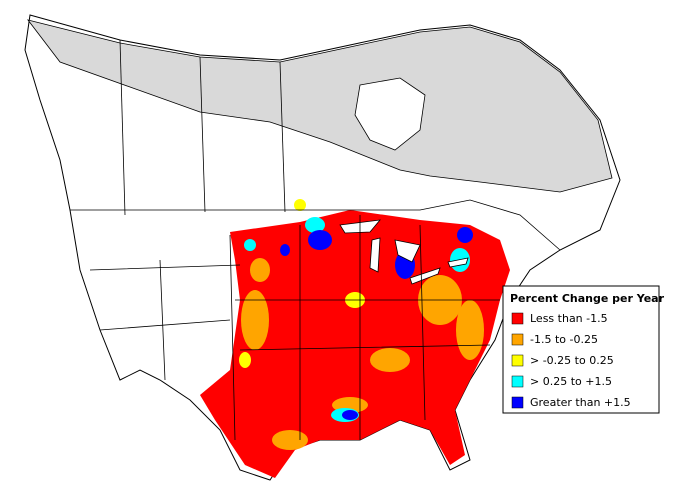 This screenshot has width=680, height=496. I want to click on legend-label: > 0.25 to +1.5, so click(571, 381).